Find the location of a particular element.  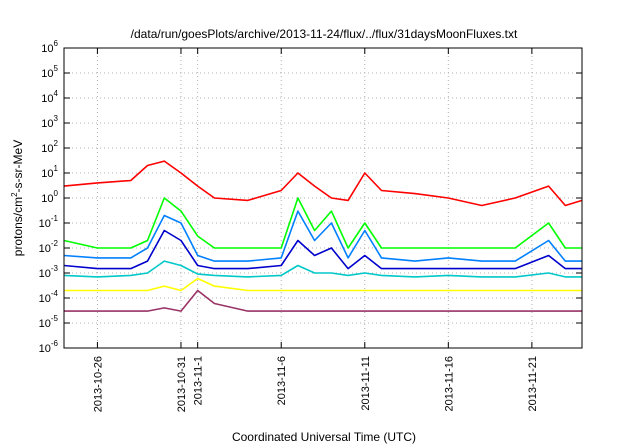

y-tick-label: 10⁻⁶ is located at coordinates (49, 347).